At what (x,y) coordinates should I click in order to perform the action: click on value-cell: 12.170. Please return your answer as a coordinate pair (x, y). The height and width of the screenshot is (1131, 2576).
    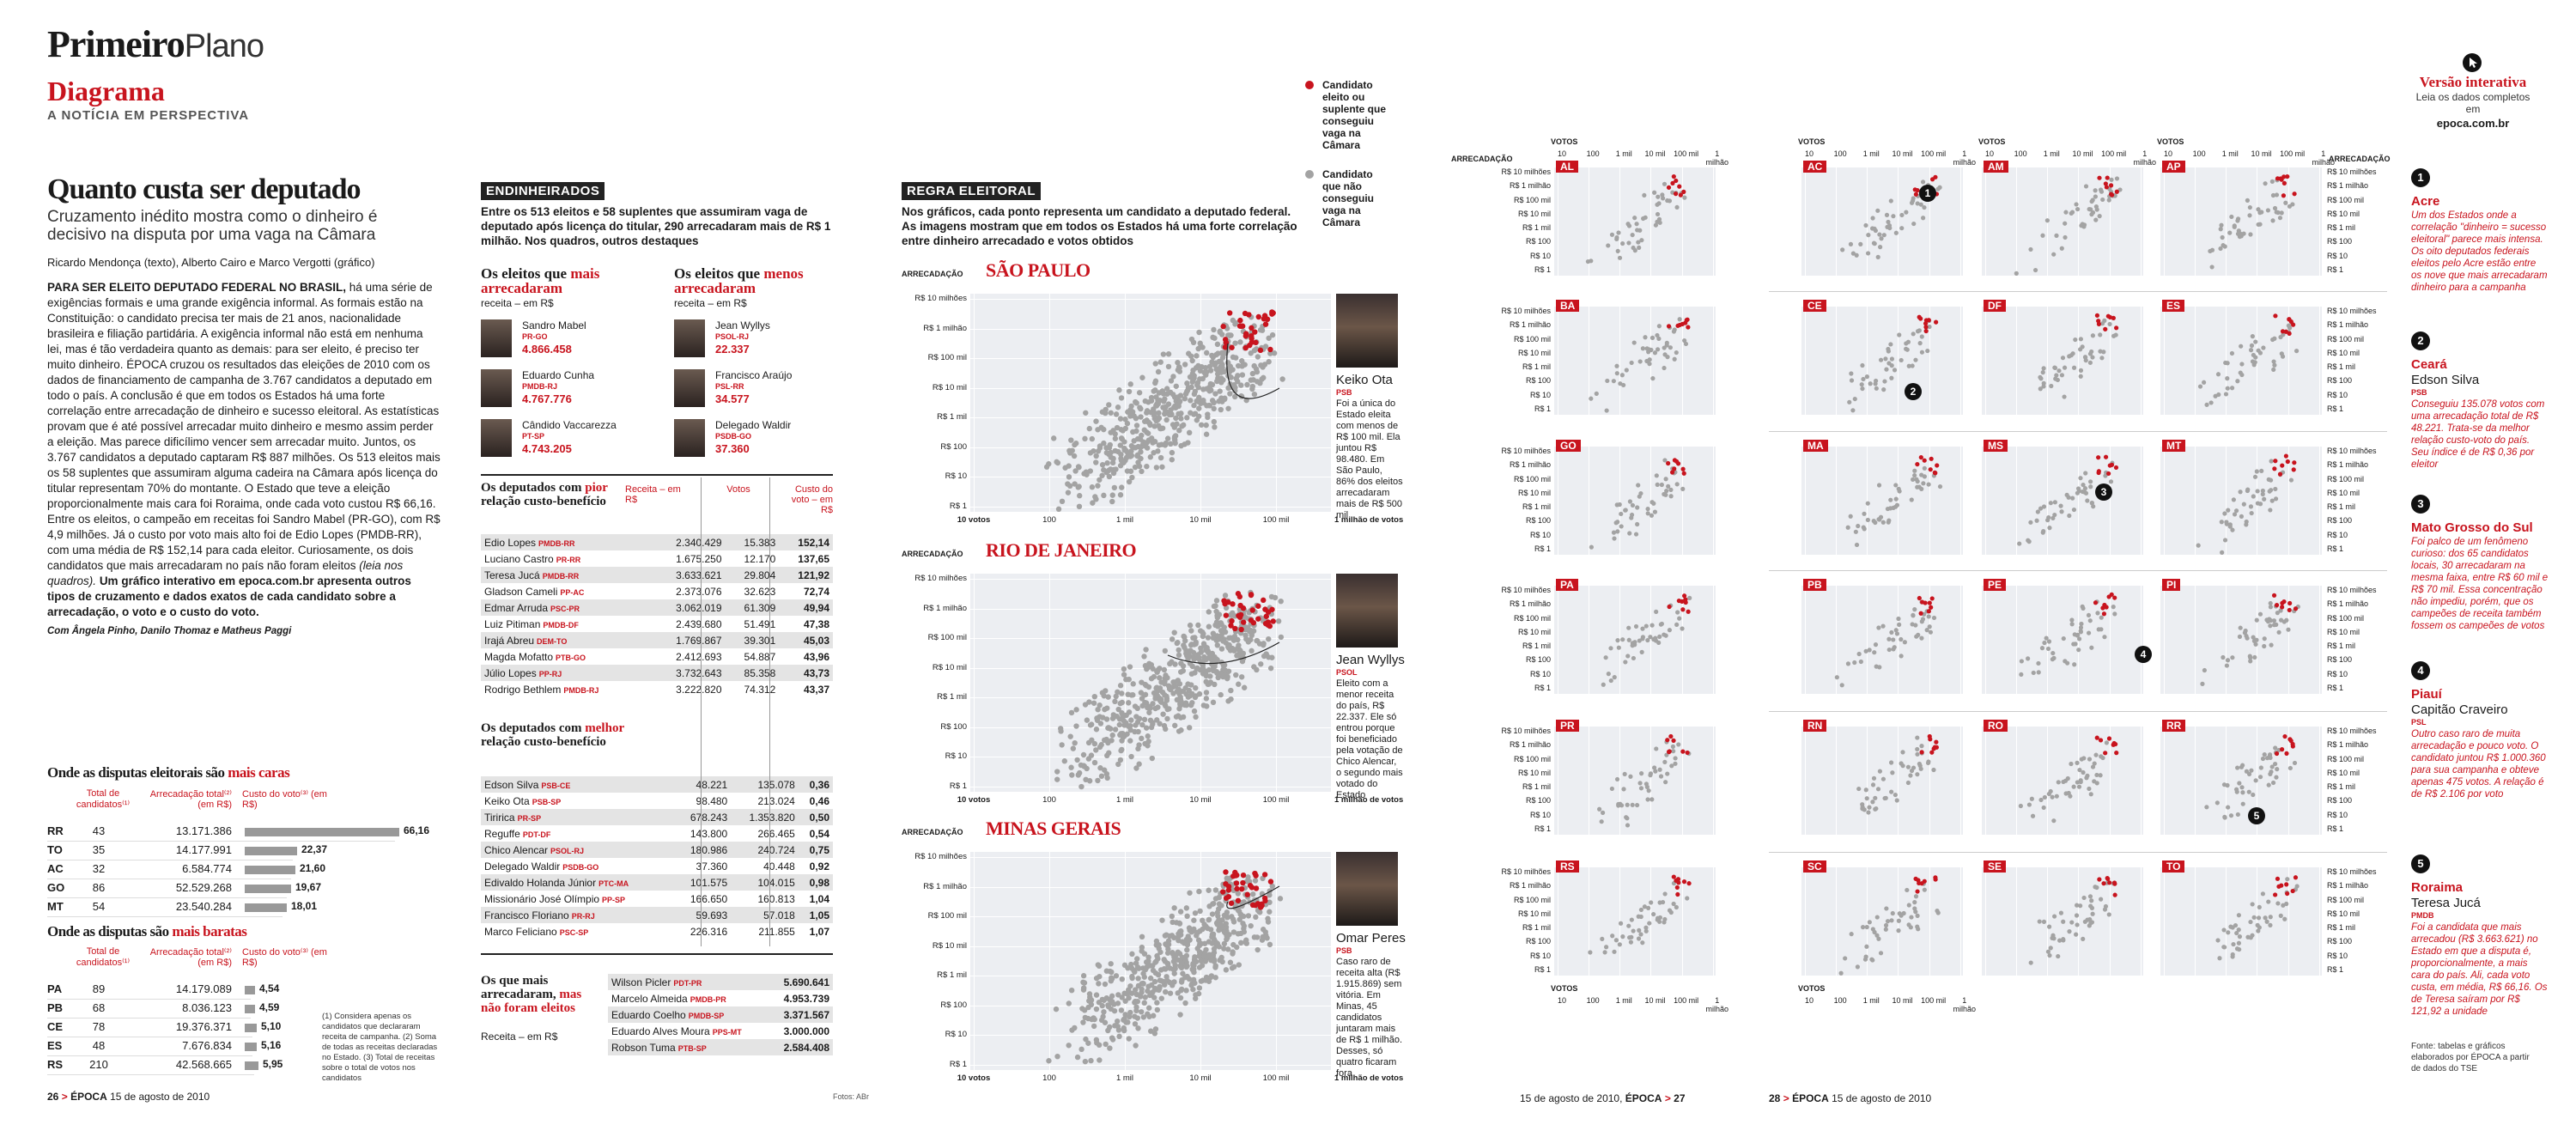
    Looking at the image, I should click on (760, 559).